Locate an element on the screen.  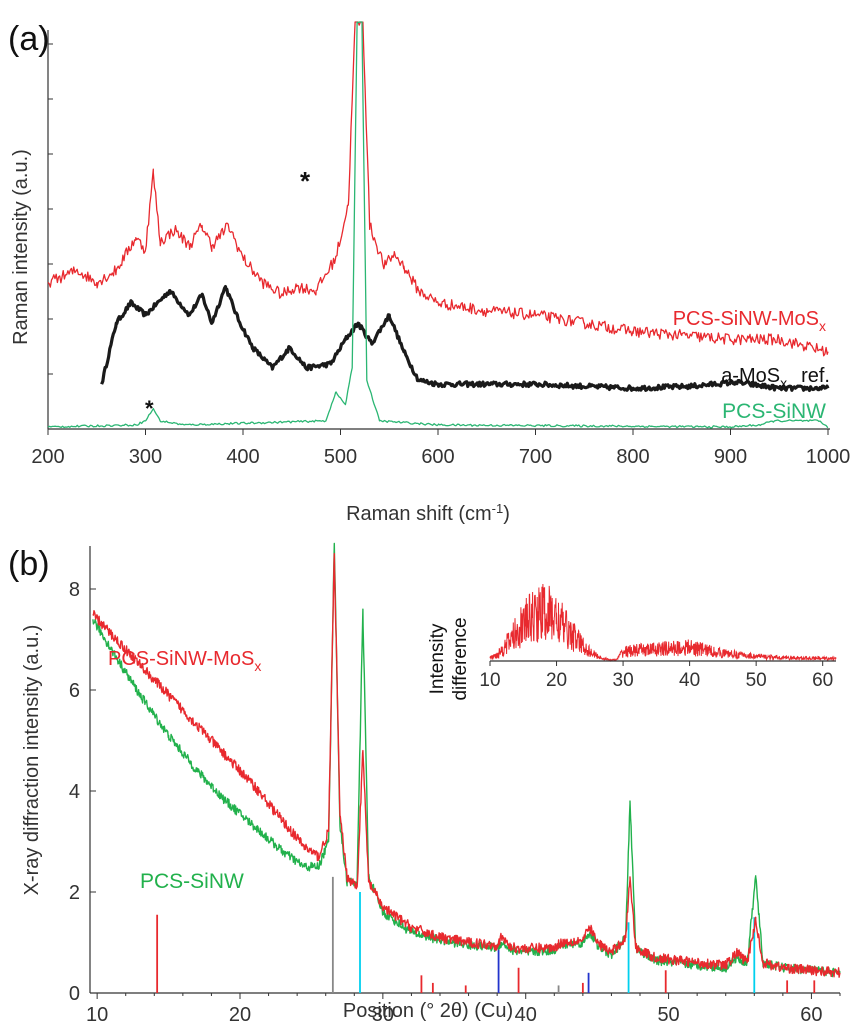
panel-a-x-ticks: 200 300 400 500 600 700 800 900 1000 is located at coordinates (440, 448).